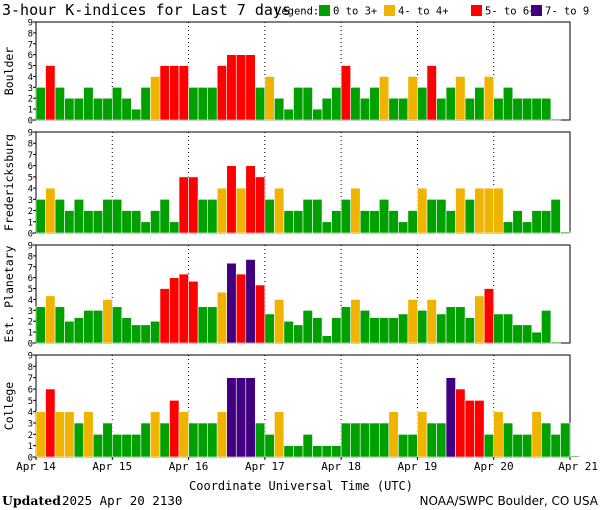 The width and height of the screenshot is (600, 510). What do you see at coordinates (423, 12) in the screenshot?
I see `legend-label-2: 4- to 4+` at bounding box center [423, 12].